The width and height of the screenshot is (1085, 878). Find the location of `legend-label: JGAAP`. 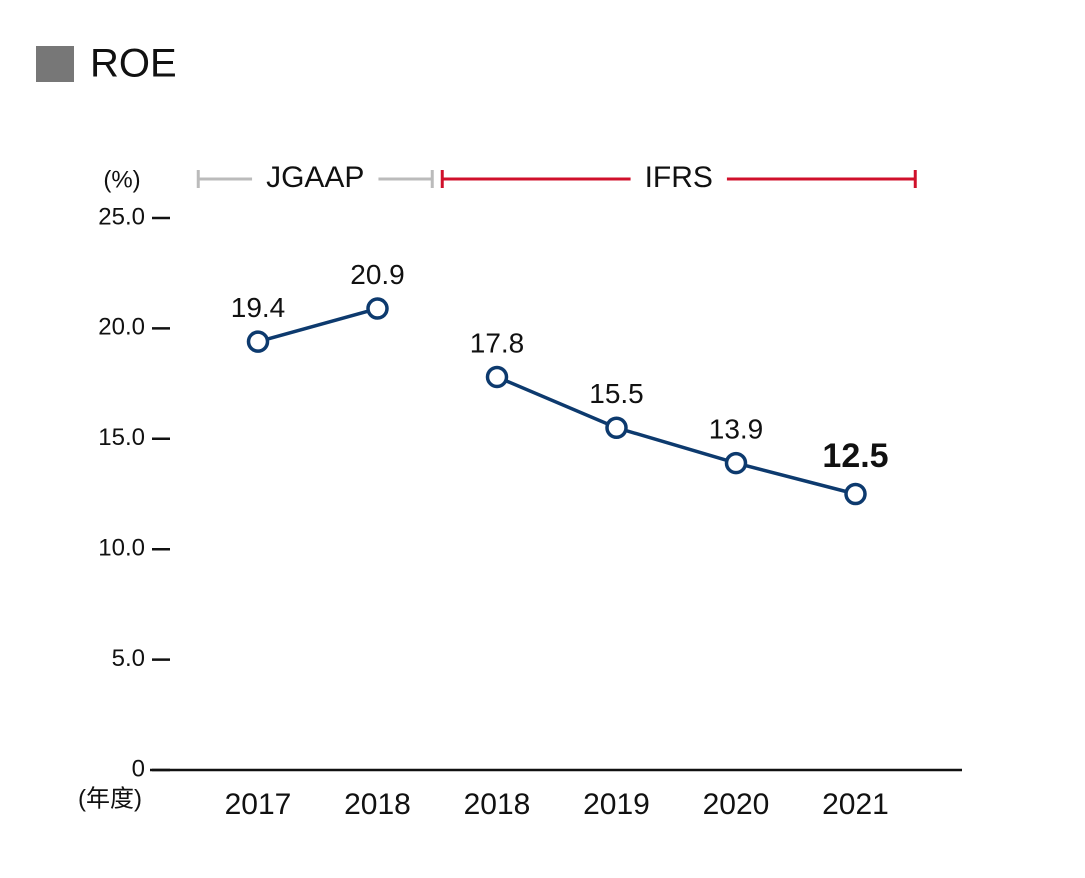

legend-label: JGAAP is located at coordinates (315, 177).